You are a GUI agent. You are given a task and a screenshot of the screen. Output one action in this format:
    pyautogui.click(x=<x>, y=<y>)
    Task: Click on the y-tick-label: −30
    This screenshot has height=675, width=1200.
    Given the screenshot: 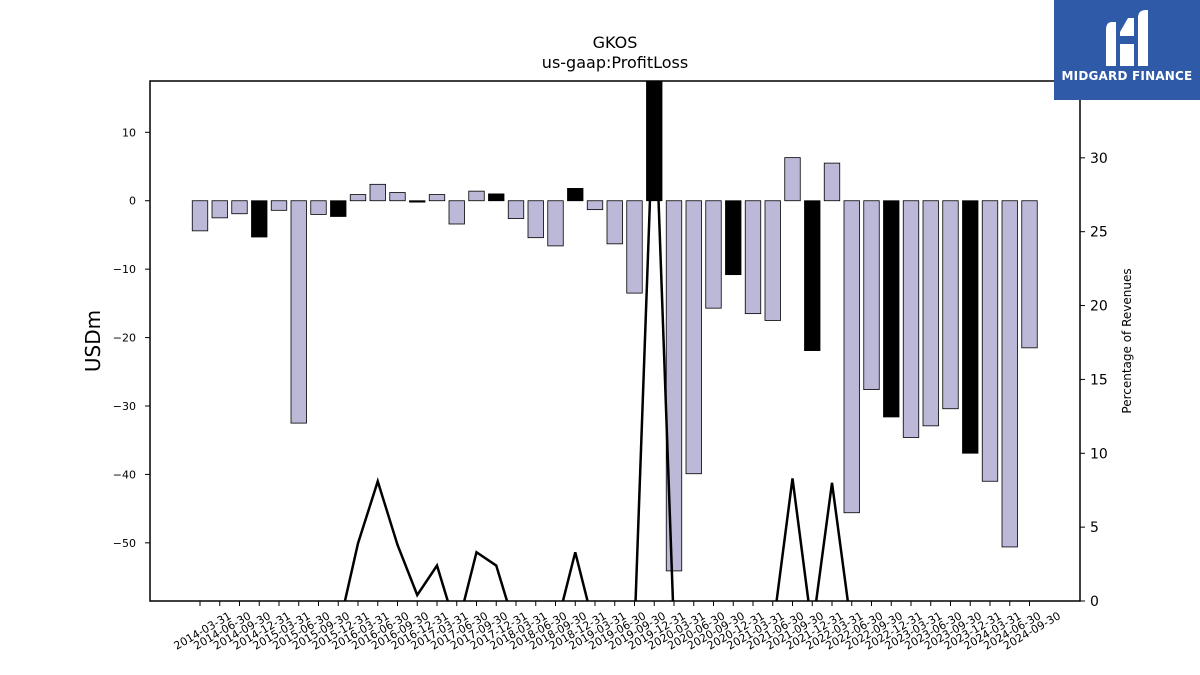 What is the action you would take?
    pyautogui.click(x=124, y=406)
    